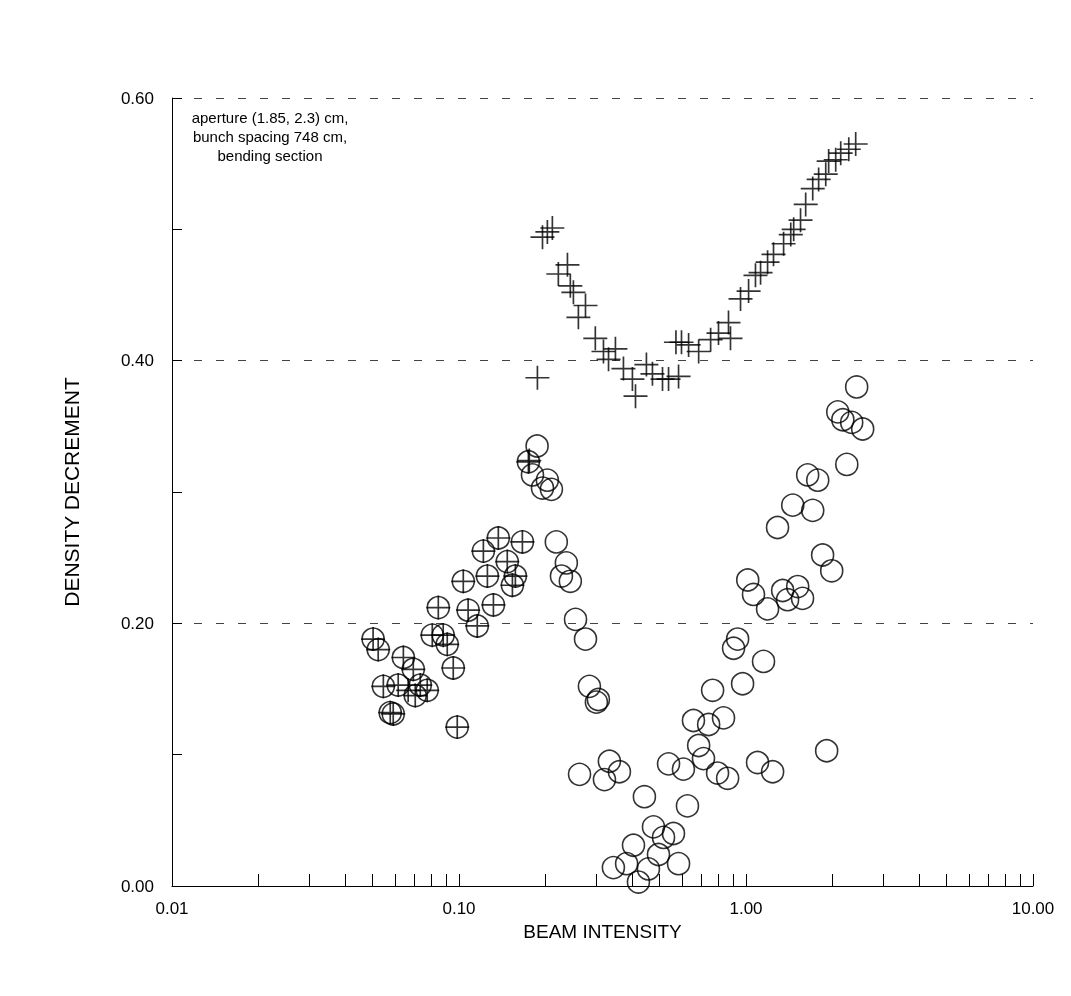  Describe the element at coordinates (71, 492) in the screenshot. I see `y-axis-title: DENSITY DECREMENT` at that location.